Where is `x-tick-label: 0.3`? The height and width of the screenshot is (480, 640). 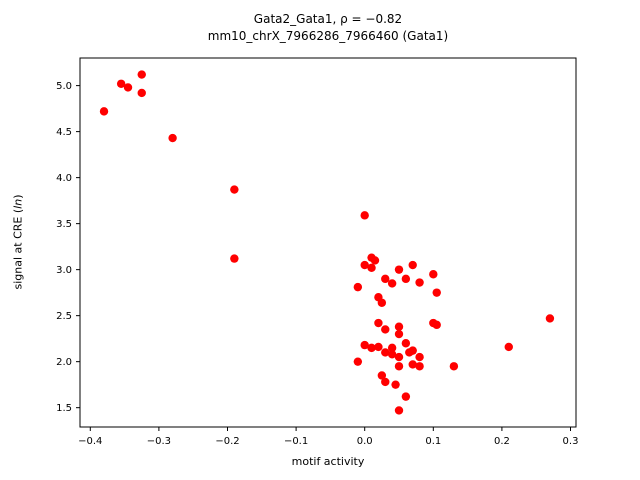 x-tick-label: 0.3 is located at coordinates (571, 441).